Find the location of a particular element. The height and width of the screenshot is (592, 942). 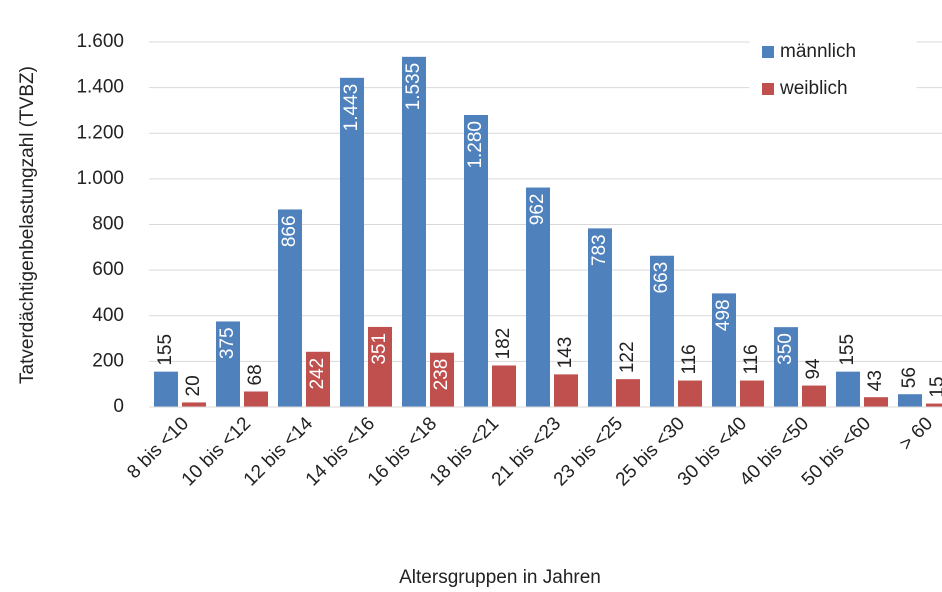

legend-label: weiblich is located at coordinates (813, 88).